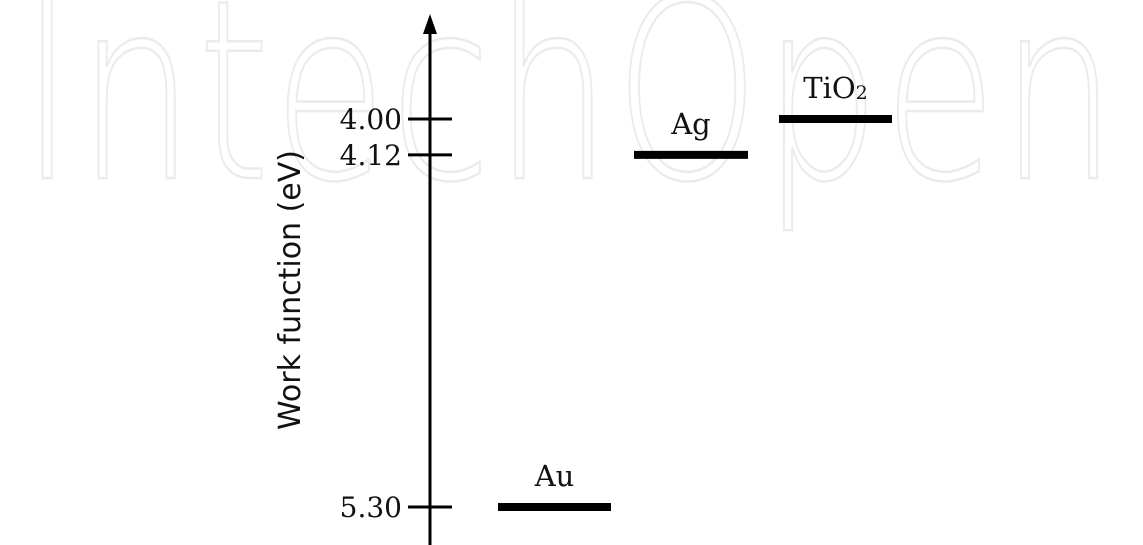 Image resolution: width=1143 pixels, height=545 pixels. Describe the element at coordinates (371, 119) in the screenshot. I see `y-tick-label: 4.00` at that location.